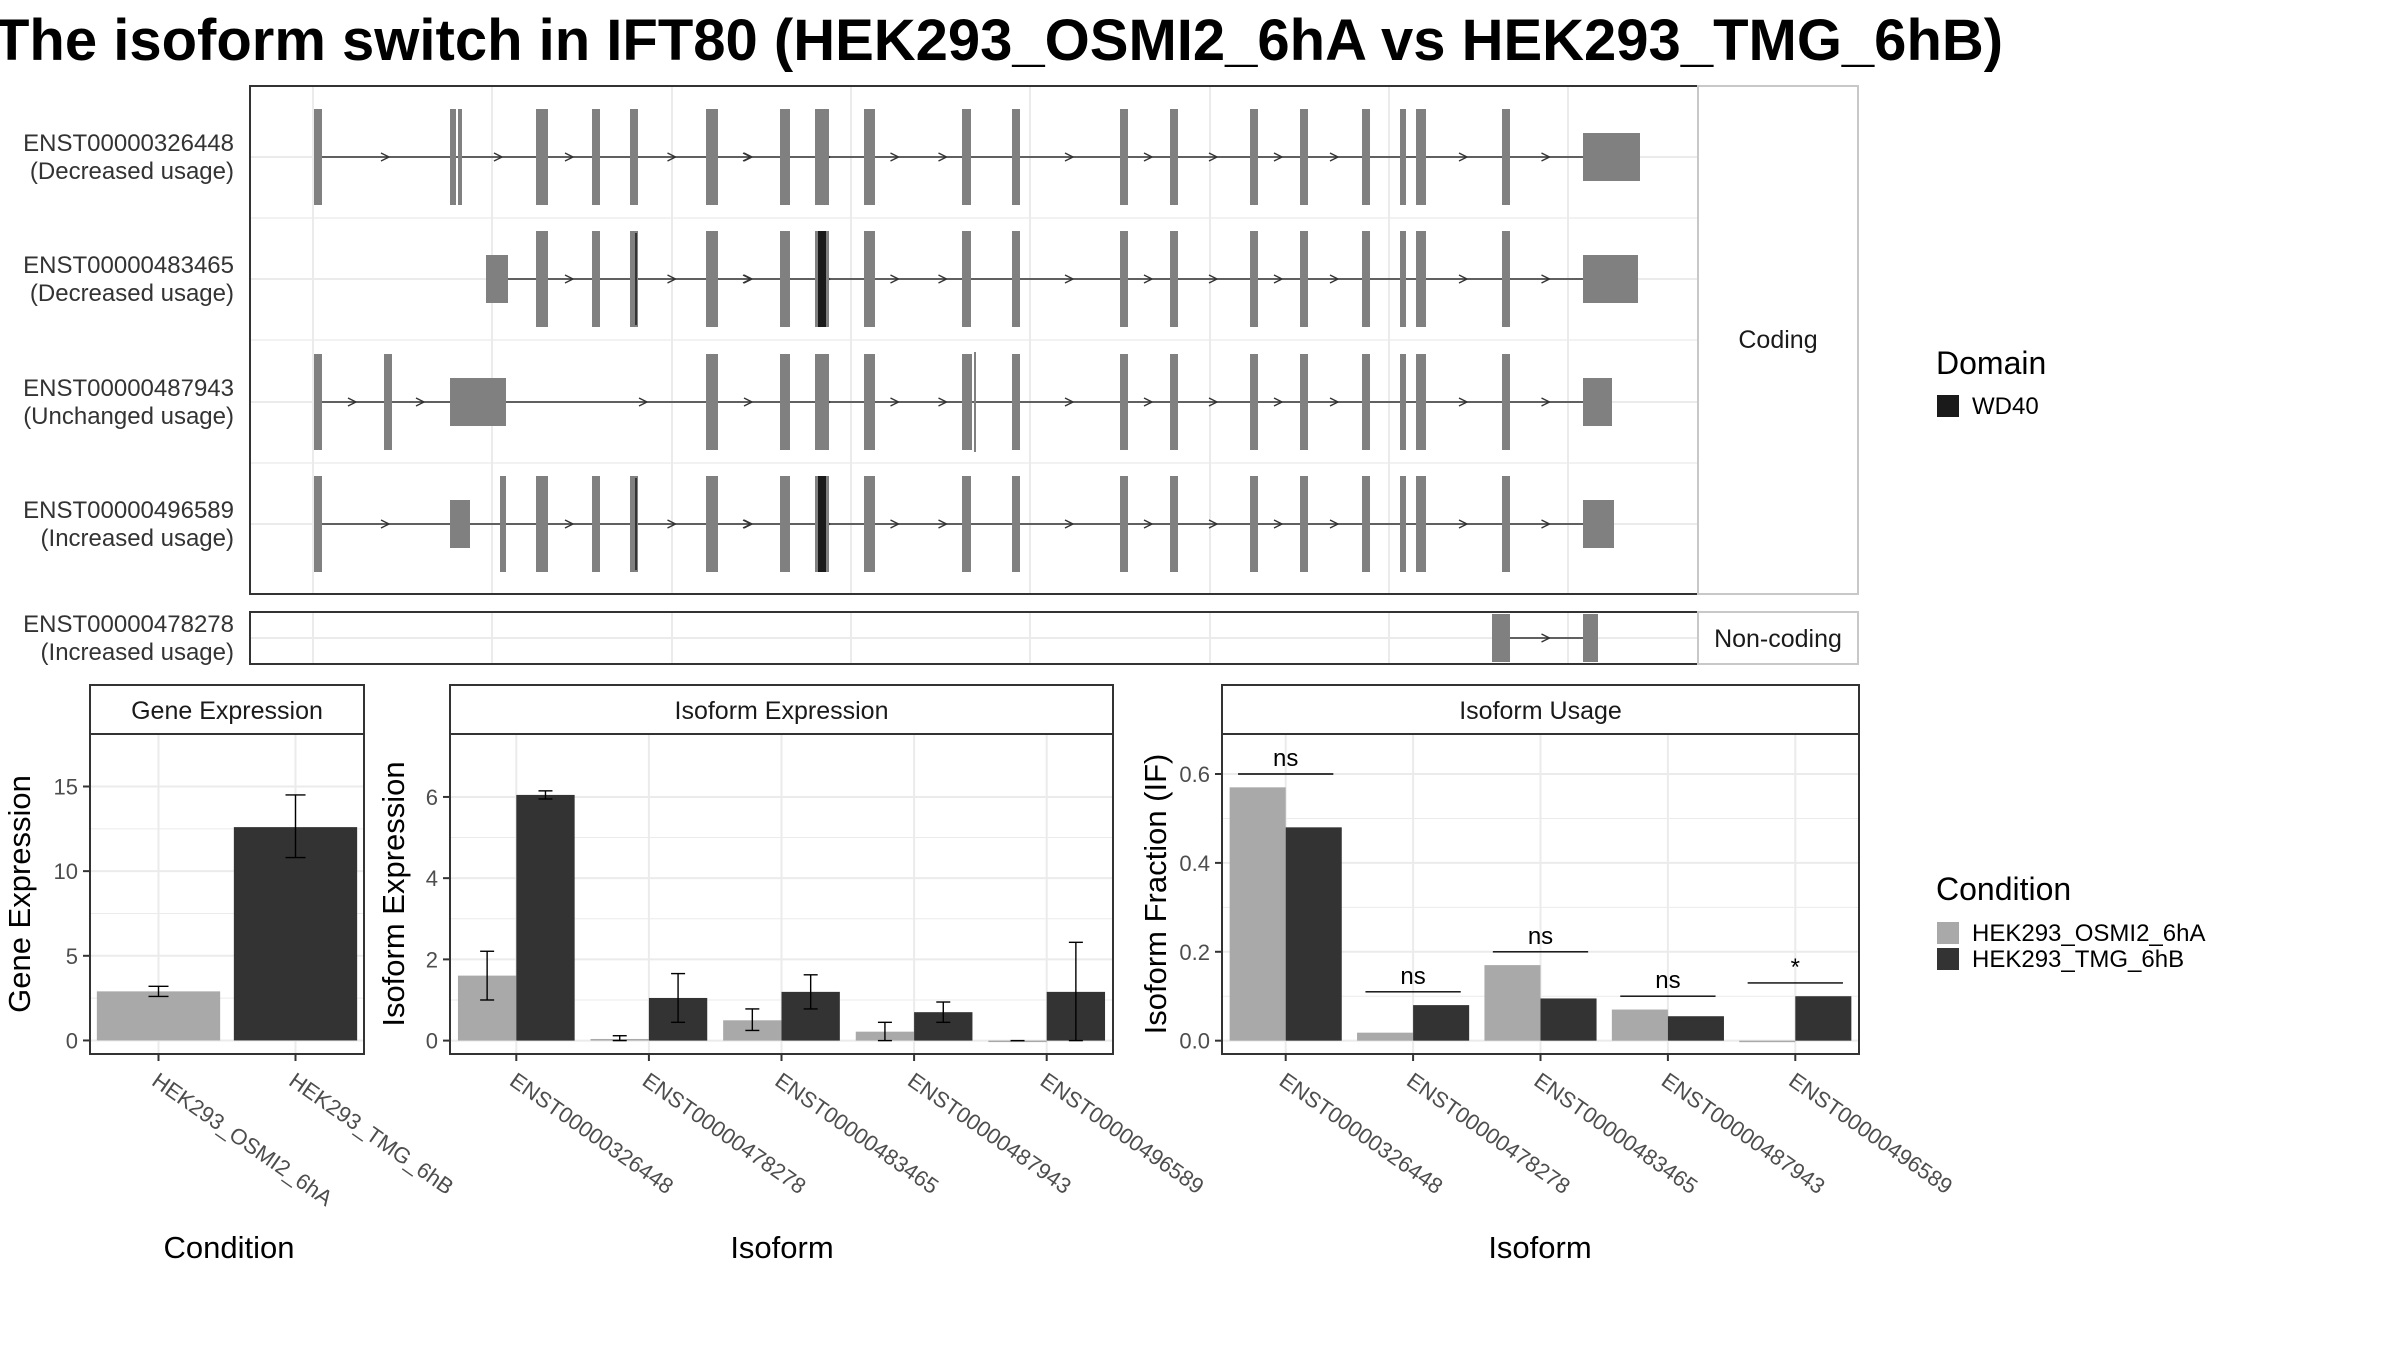 Image resolution: width=2400 pixels, height=1350 pixels. Describe the element at coordinates (1540, 711) in the screenshot. I see `panel-strip-title: Isoform Usage` at that location.